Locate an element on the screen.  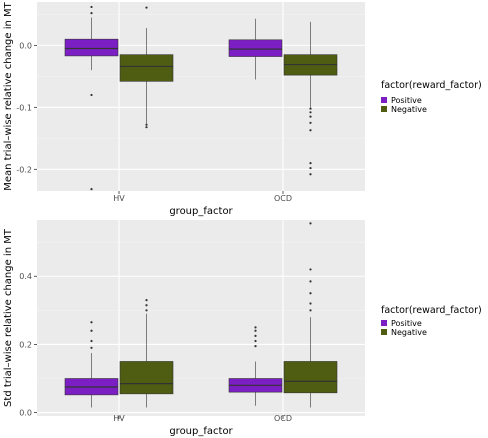
legend-std-key-negative is located at coordinates (384, 332).